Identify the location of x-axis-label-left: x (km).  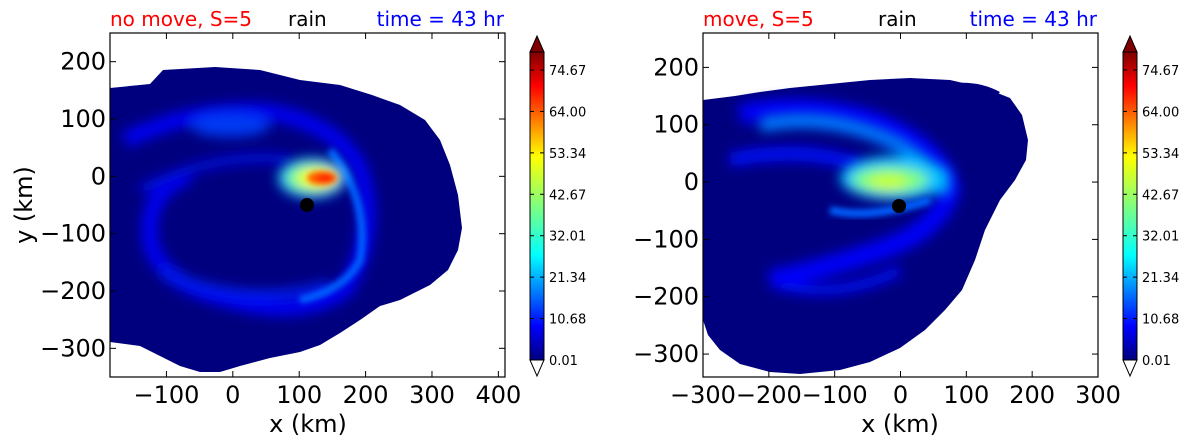
(308, 424).